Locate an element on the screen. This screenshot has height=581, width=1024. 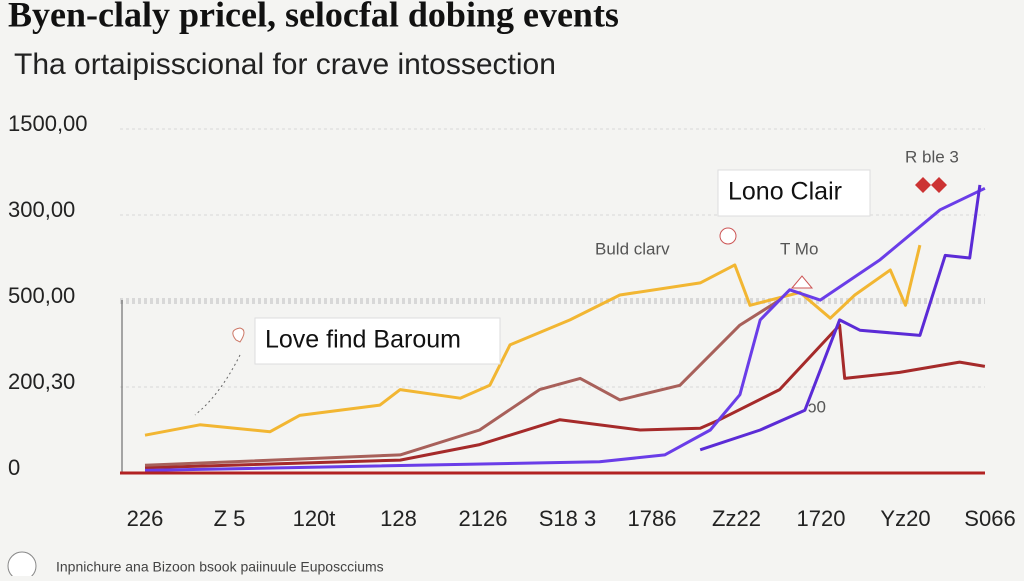
footer-icon is located at coordinates (22, 566).